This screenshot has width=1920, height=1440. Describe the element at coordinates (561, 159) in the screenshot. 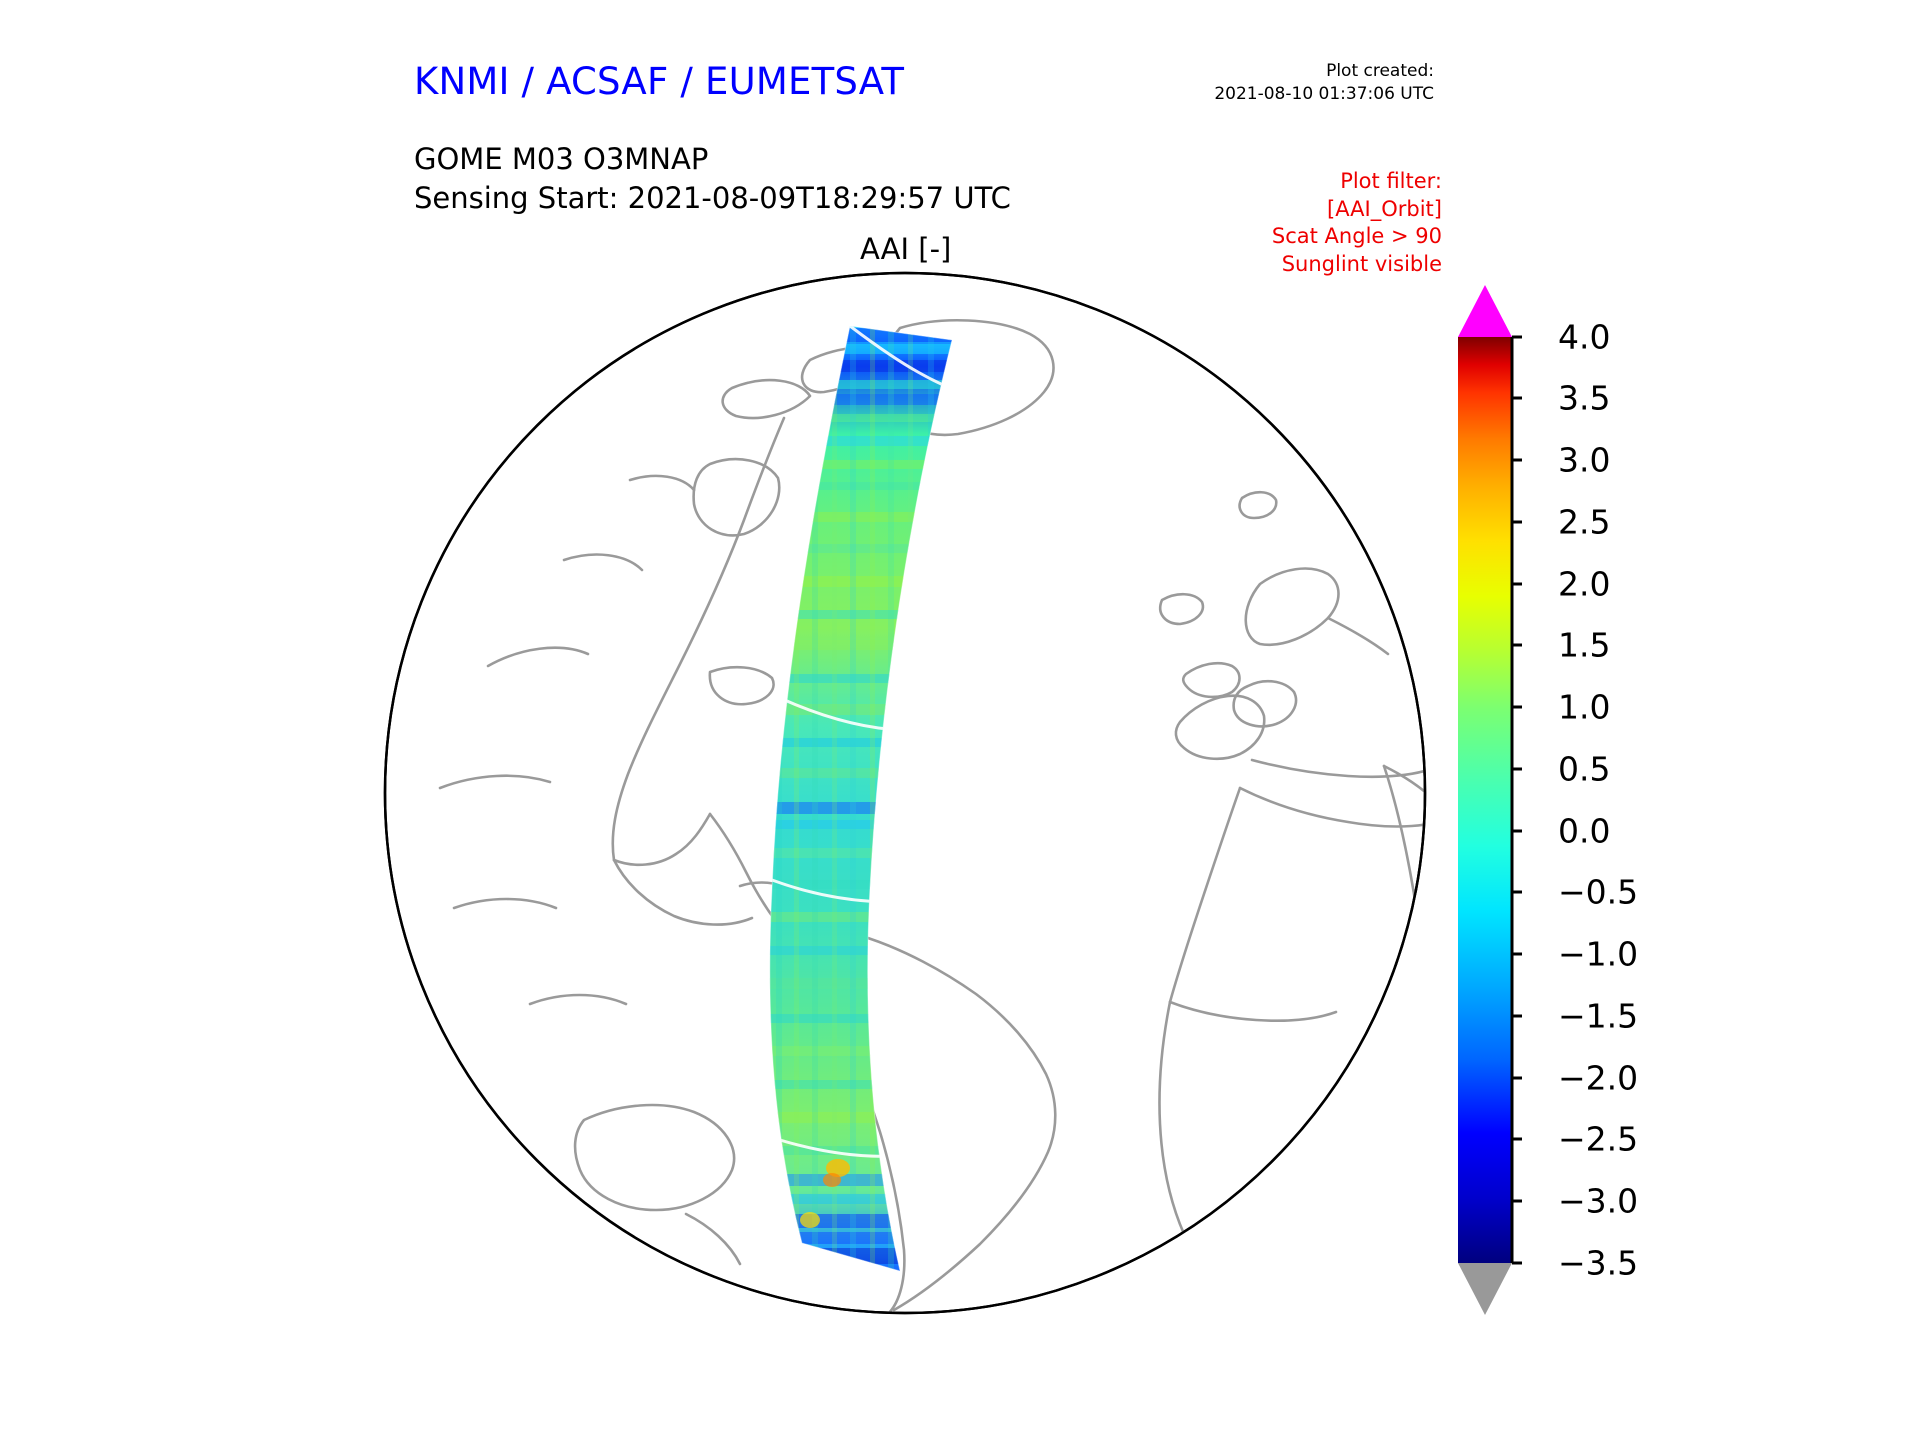

I see `product-title: GOME M03 O3MNAP` at that location.